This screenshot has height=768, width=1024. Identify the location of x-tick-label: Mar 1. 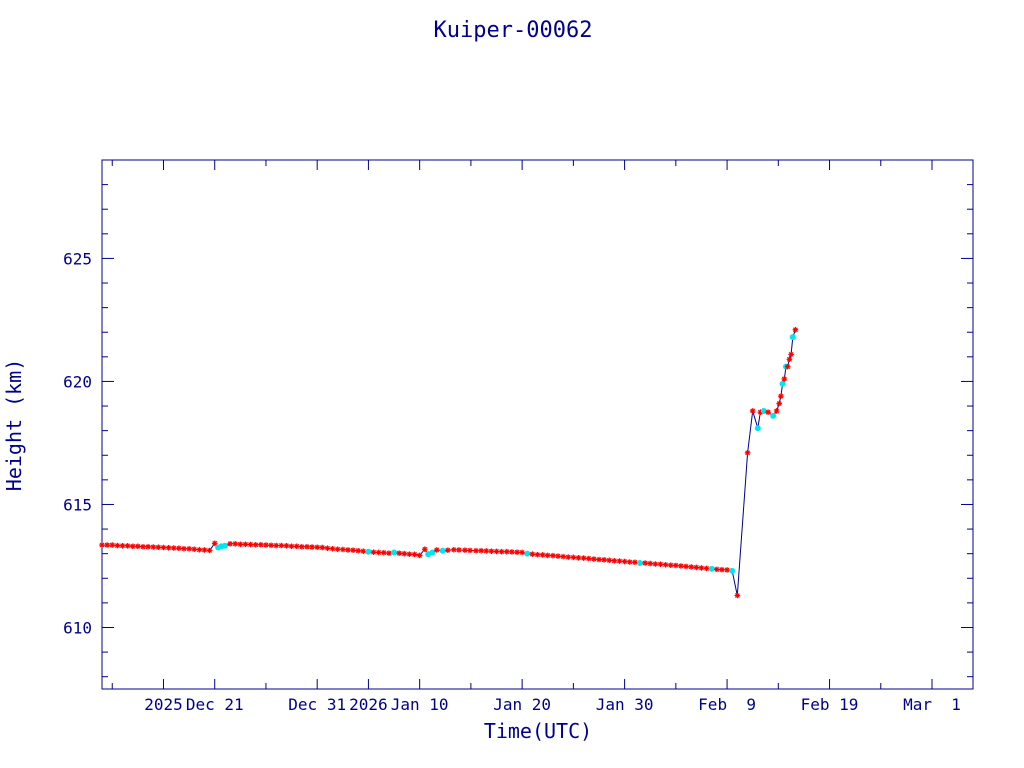
(932, 704).